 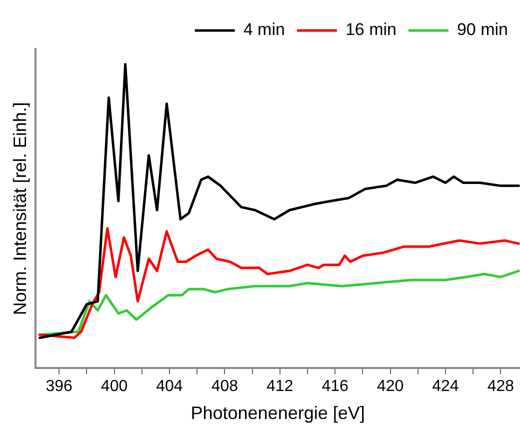 What do you see at coordinates (390, 387) in the screenshot?
I see `x-tick-label: 420` at bounding box center [390, 387].